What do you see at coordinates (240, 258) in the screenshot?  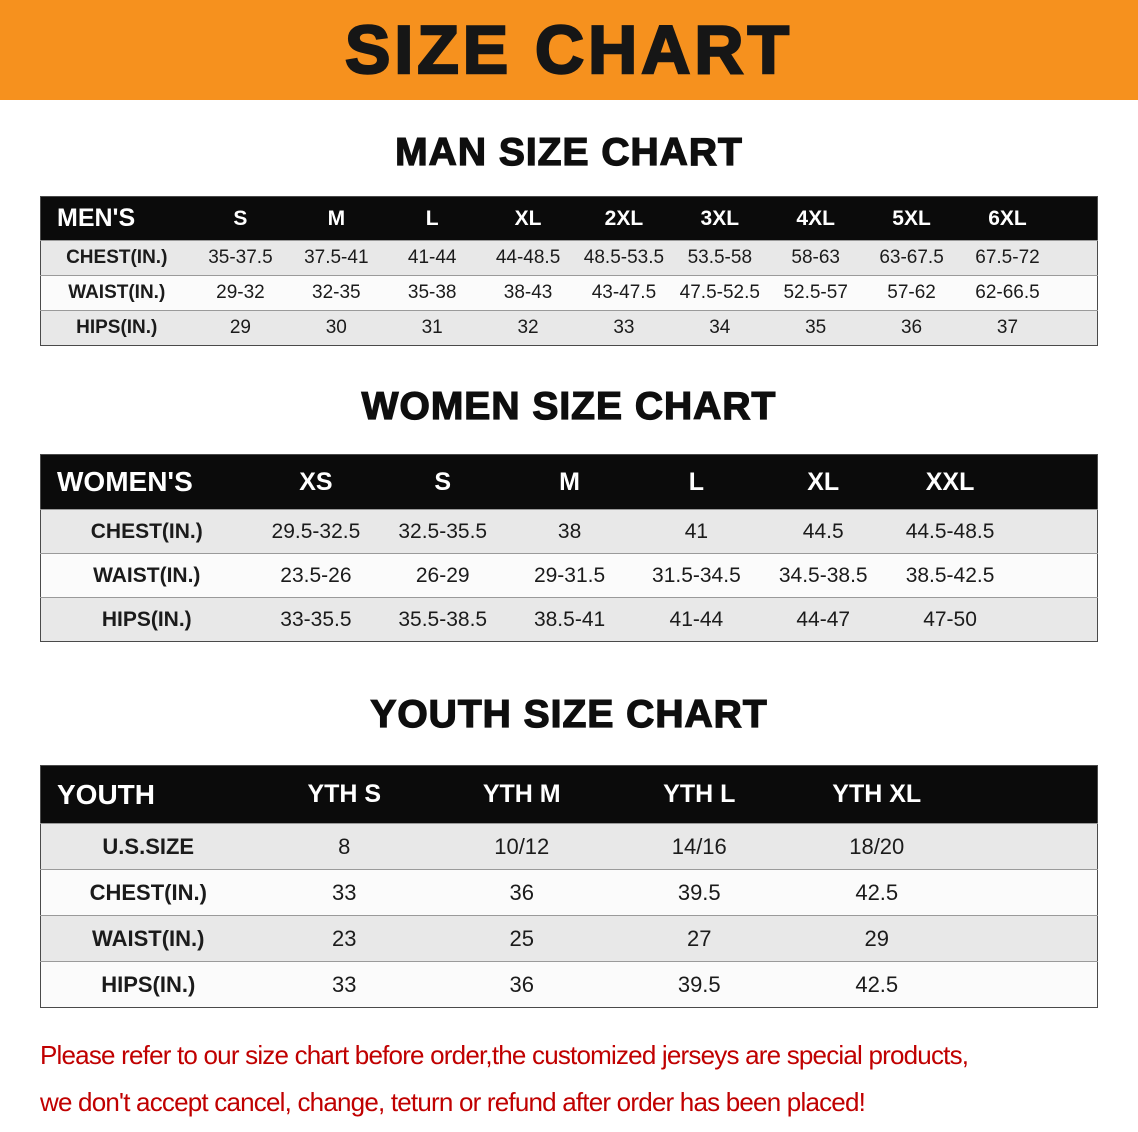 I see `size-value-cell: 35-37.5` at bounding box center [240, 258].